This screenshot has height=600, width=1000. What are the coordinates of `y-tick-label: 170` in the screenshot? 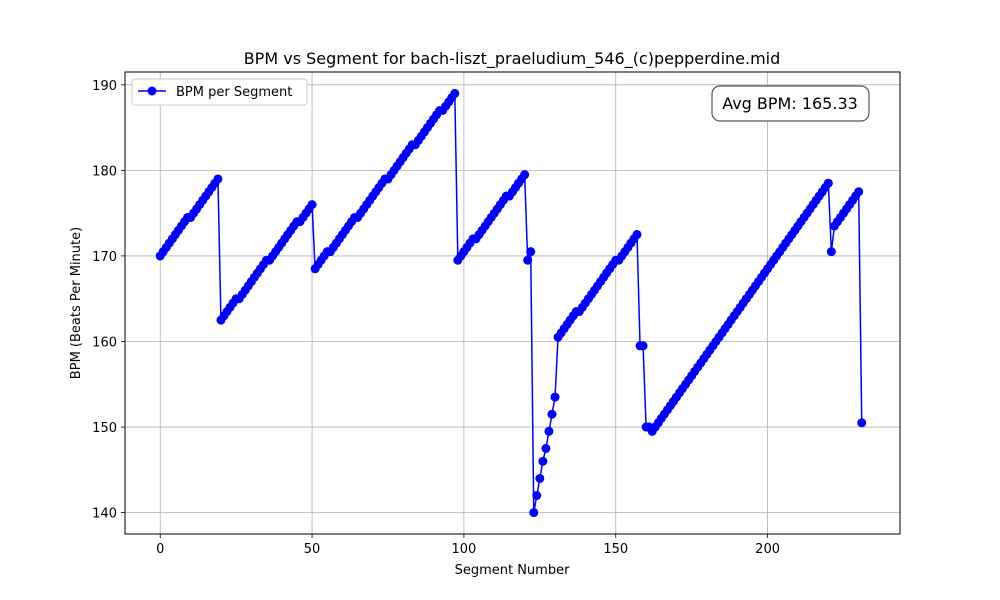 It's located at (104, 257).